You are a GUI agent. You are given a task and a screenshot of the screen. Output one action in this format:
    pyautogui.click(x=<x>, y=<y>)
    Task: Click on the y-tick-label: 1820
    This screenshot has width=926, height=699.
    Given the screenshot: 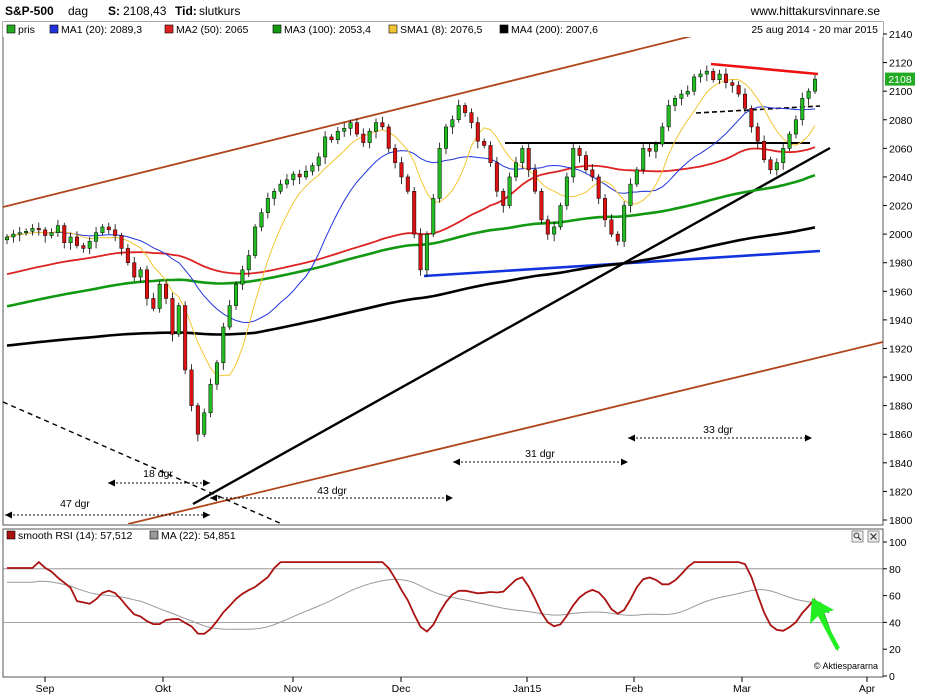 What is the action you would take?
    pyautogui.click(x=901, y=492)
    